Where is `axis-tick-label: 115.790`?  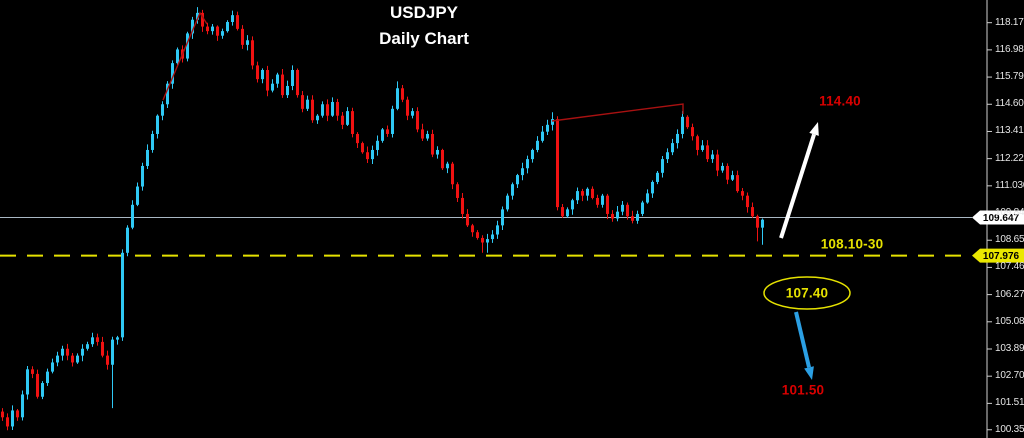 axis-tick-label: 115.790 is located at coordinates (1009, 77).